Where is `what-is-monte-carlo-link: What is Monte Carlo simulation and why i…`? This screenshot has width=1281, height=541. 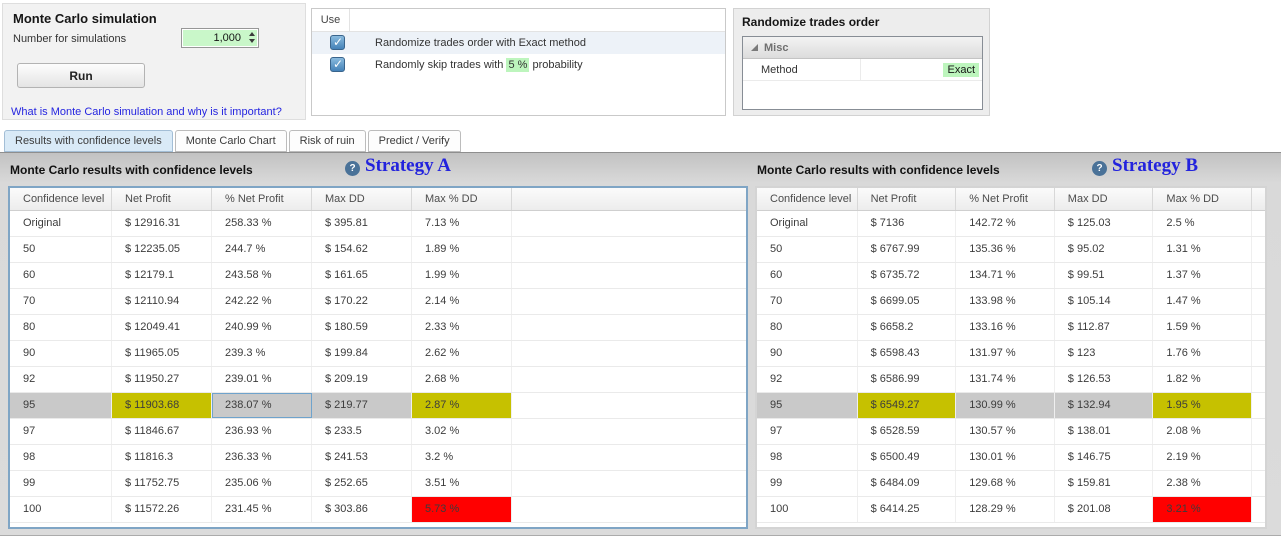
what-is-monte-carlo-link: What is Monte Carlo simulation and why i… is located at coordinates (146, 112).